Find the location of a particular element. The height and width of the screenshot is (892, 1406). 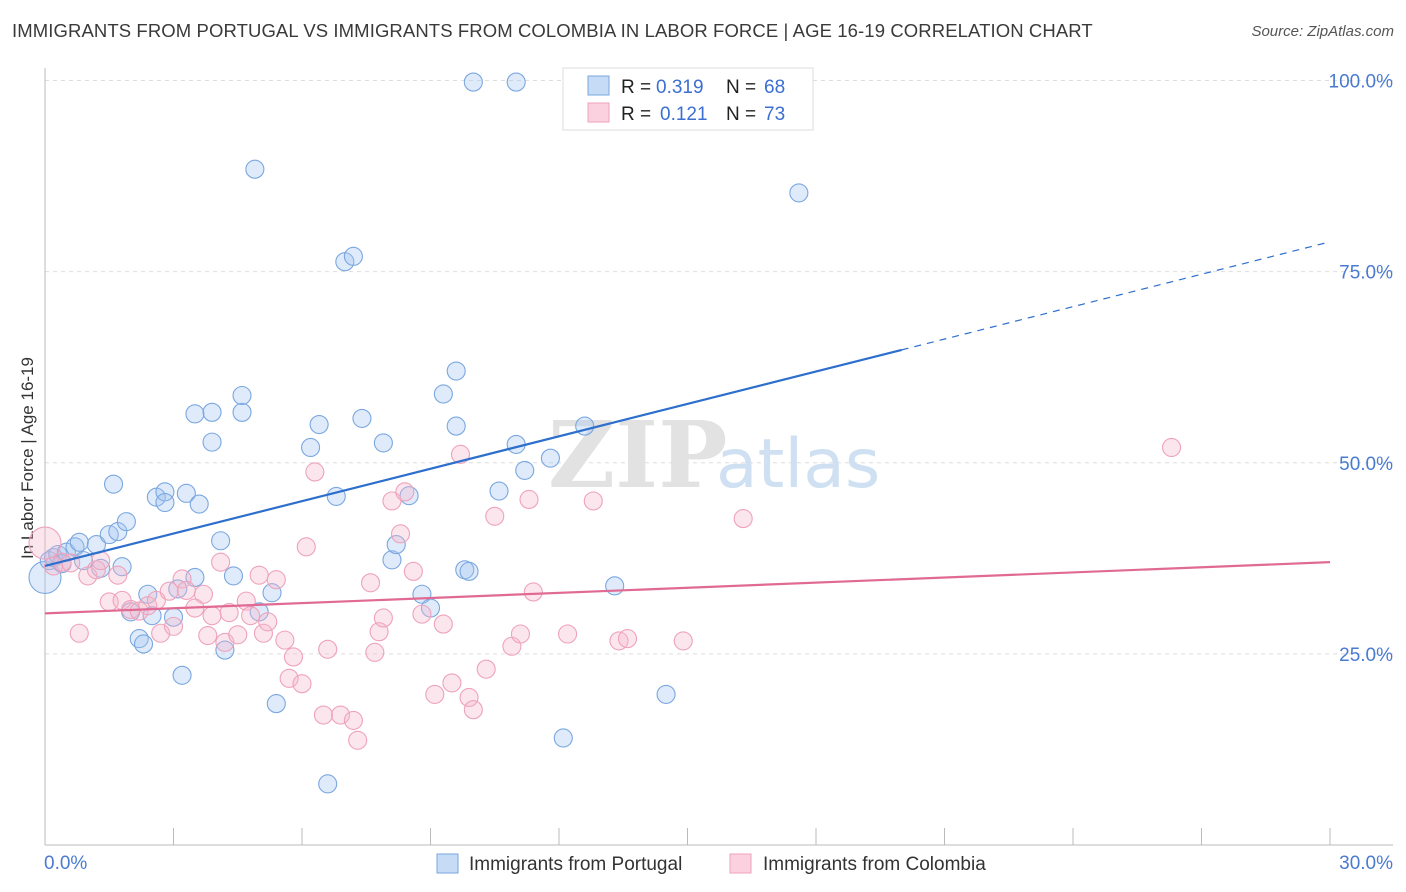

legend-n-label-colombia: N = is located at coordinates (741, 114).